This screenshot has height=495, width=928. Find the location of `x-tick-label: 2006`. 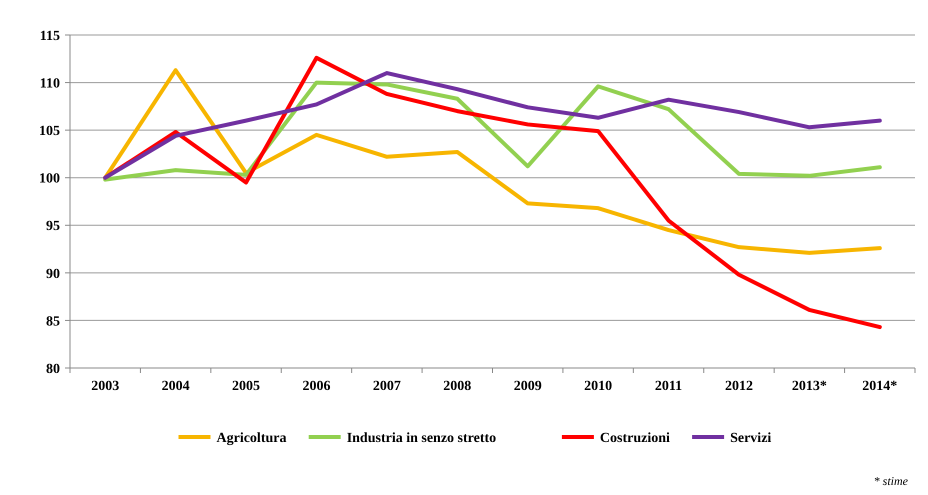

x-tick-label: 2006 is located at coordinates (316, 386).